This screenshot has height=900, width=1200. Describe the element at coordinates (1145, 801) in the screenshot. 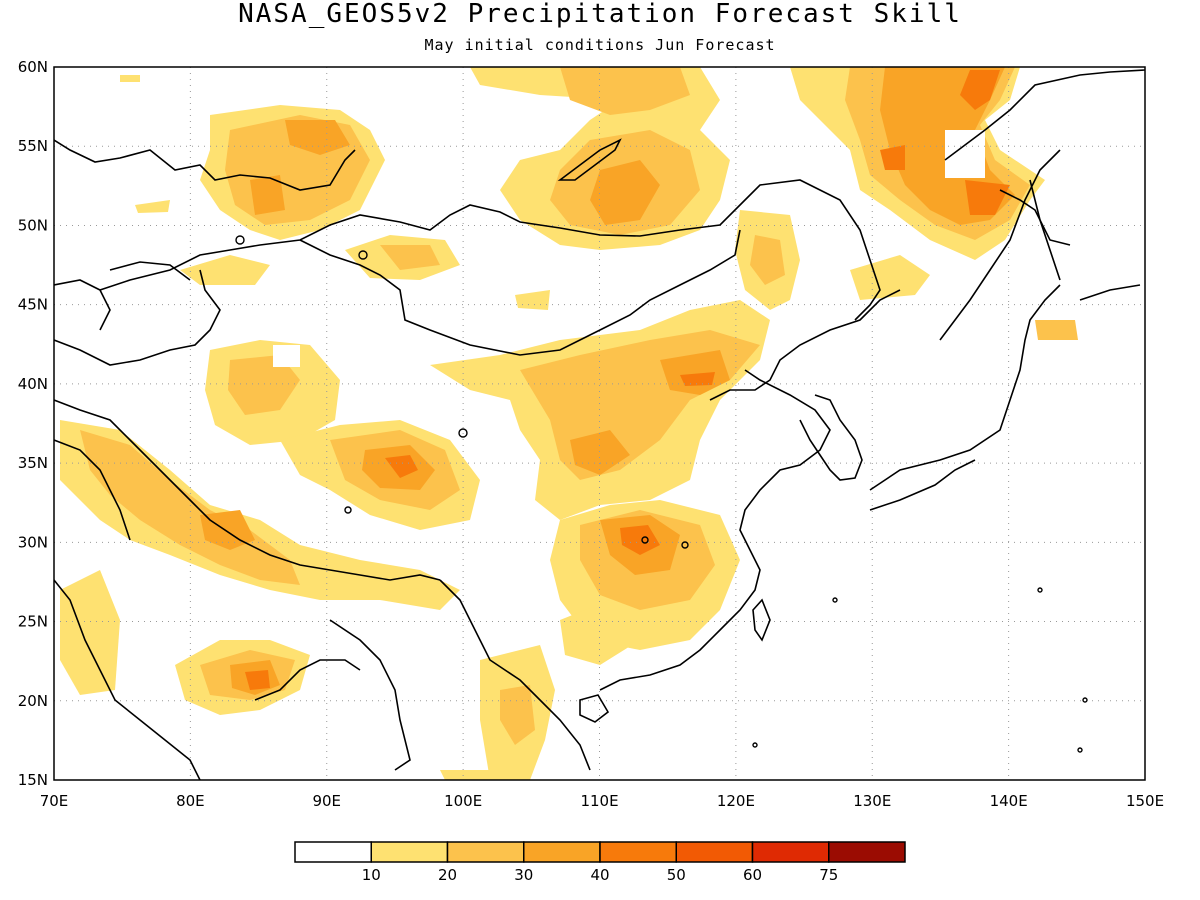

I see `lon-tick-label: 150E` at that location.